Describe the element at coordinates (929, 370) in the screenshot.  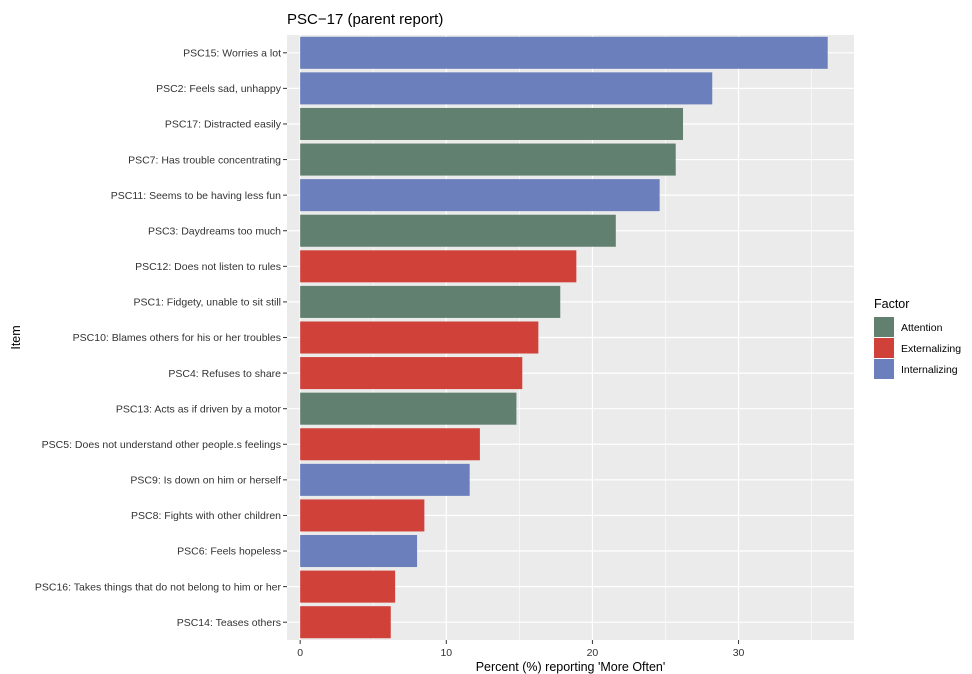
I see `legend-label: Internalizing` at that location.